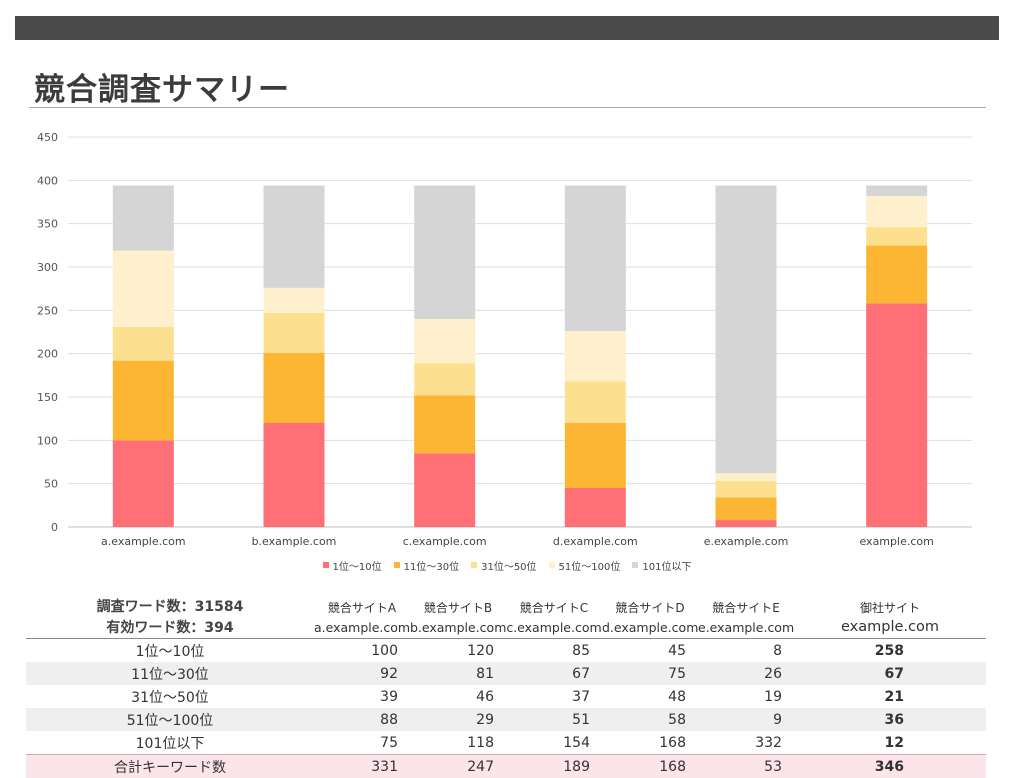 This screenshot has width=1014, height=778. Describe the element at coordinates (890, 673) in the screenshot. I see `cell-value-own: 67` at that location.